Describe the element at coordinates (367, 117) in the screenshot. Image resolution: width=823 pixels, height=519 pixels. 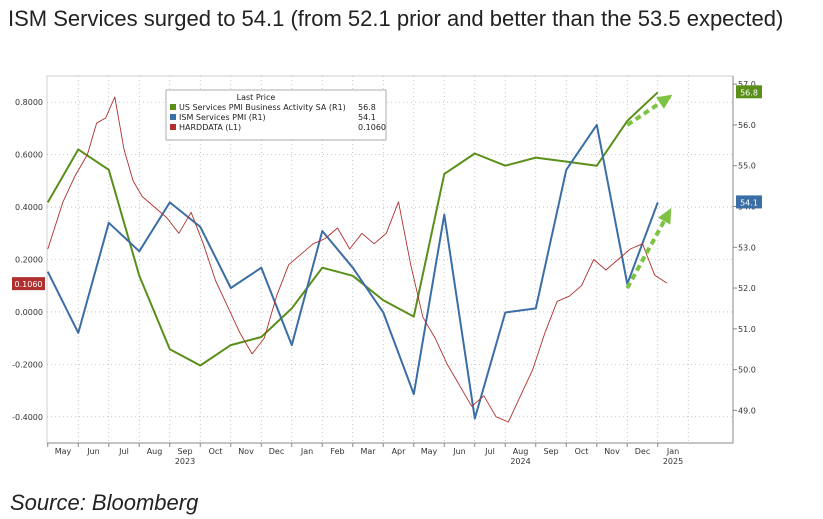
I see `legend-value: 54.1` at that location.